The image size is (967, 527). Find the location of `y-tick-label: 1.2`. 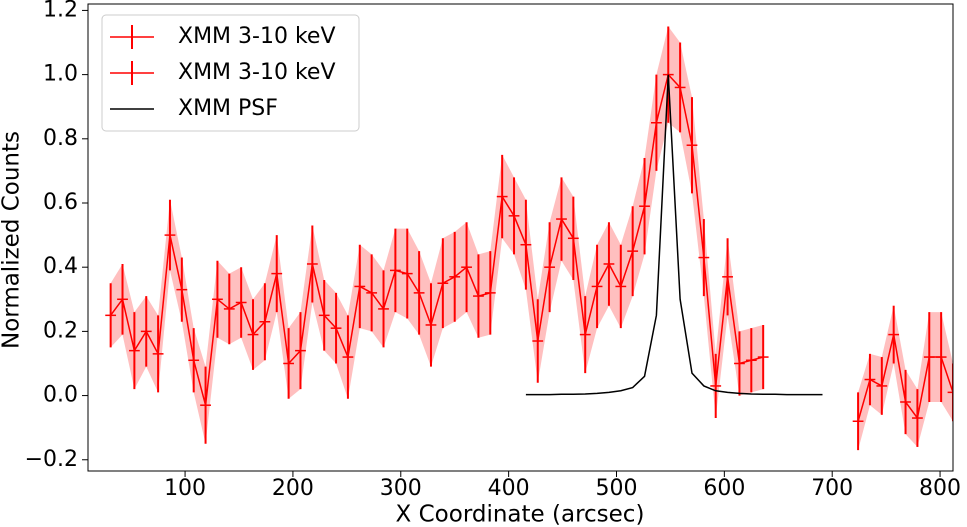

y-tick-label: 1.2 is located at coordinates (60, 11).